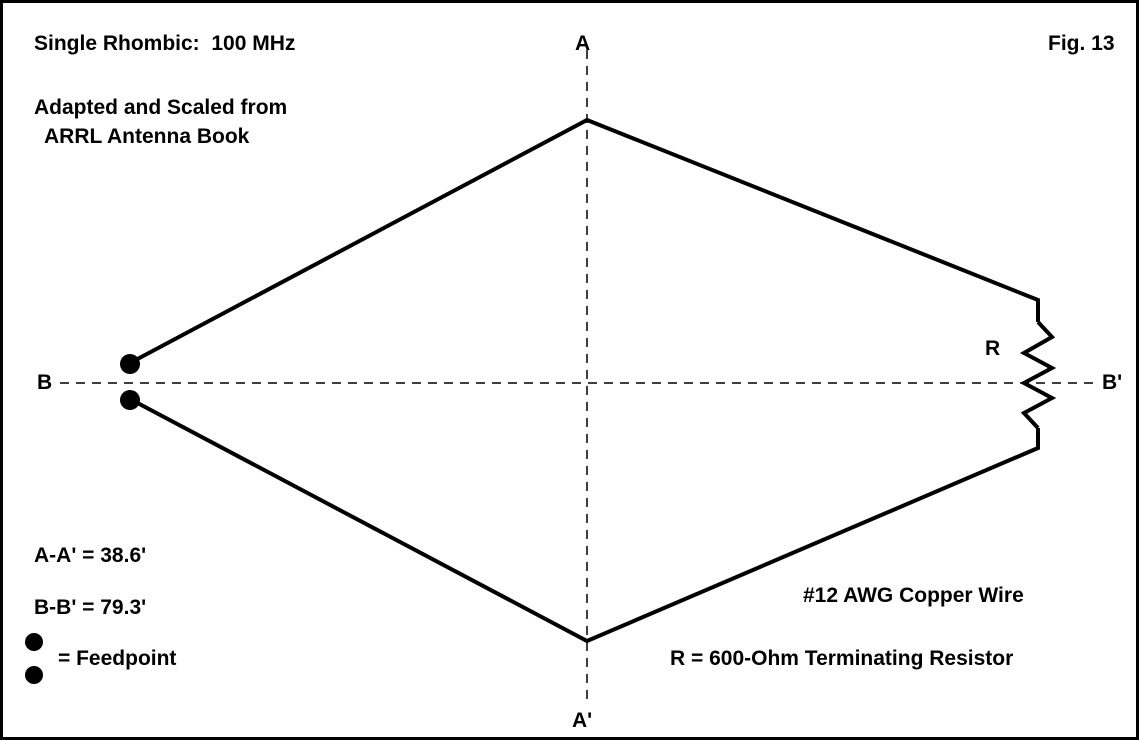  What do you see at coordinates (147, 136) in the screenshot?
I see `source-line-2: ARRL Antenna Book` at bounding box center [147, 136].